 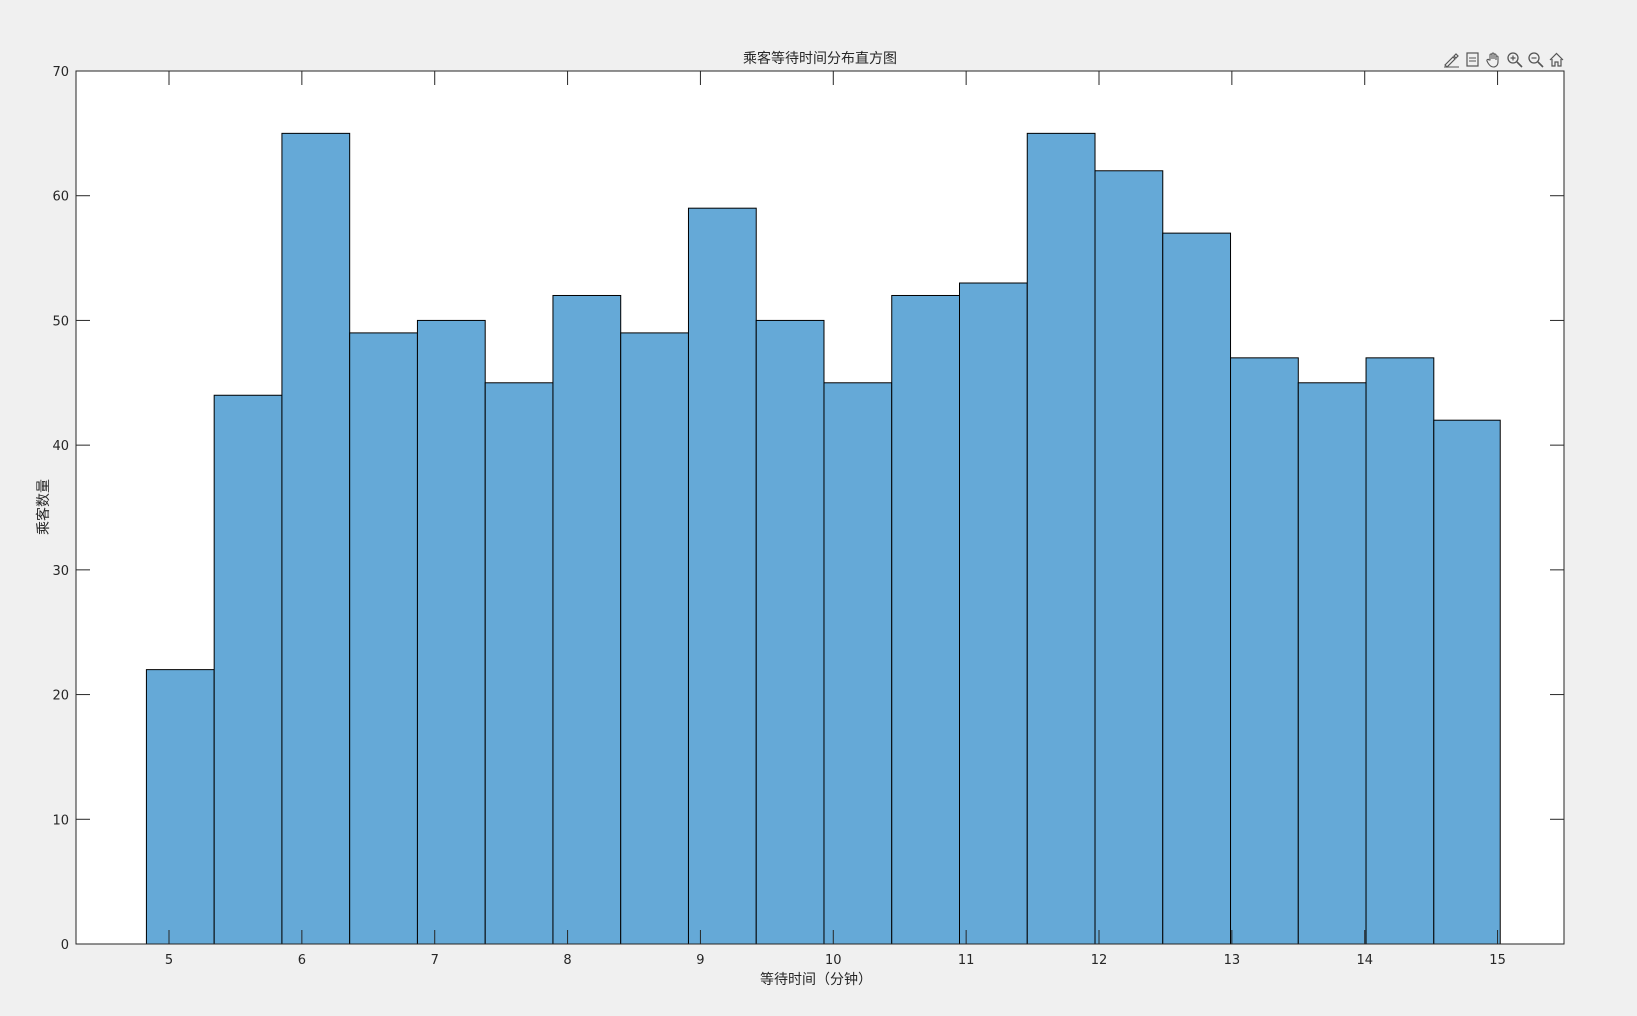 What do you see at coordinates (1535, 59) in the screenshot?
I see `zoom-out-icon` at bounding box center [1535, 59].